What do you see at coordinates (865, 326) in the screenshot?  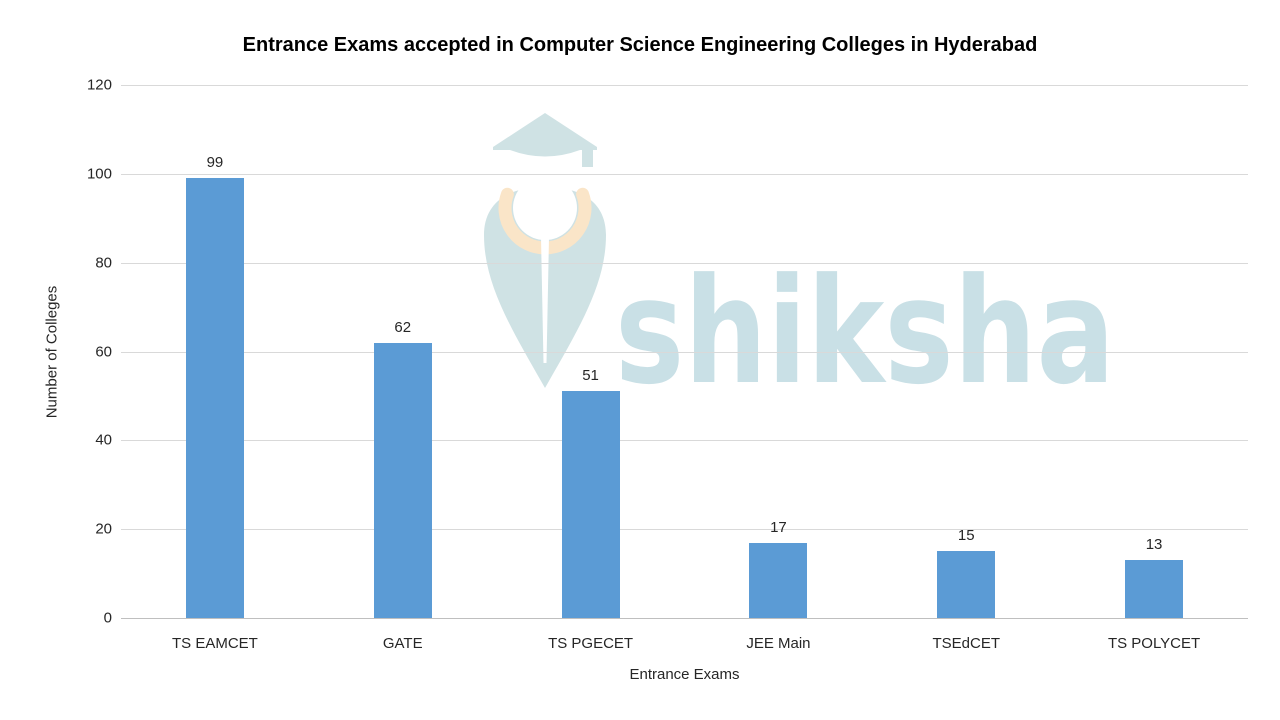 I see `watermark-text: shiksha` at bounding box center [865, 326].